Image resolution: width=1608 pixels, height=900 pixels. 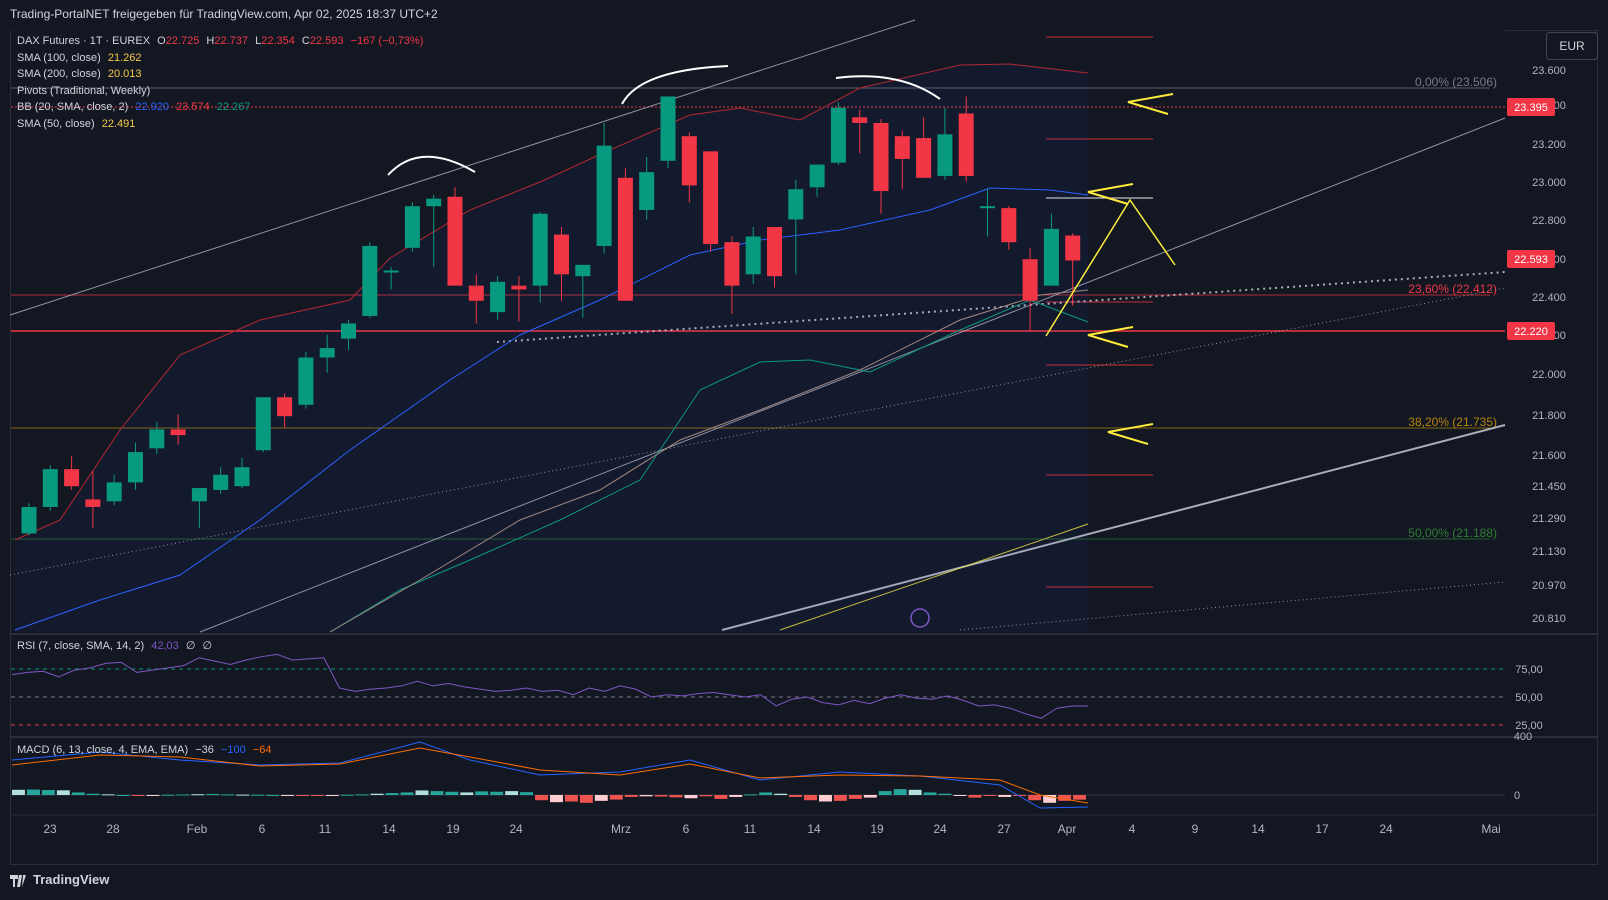 I want to click on currency-button: EUR, so click(x=1572, y=46).